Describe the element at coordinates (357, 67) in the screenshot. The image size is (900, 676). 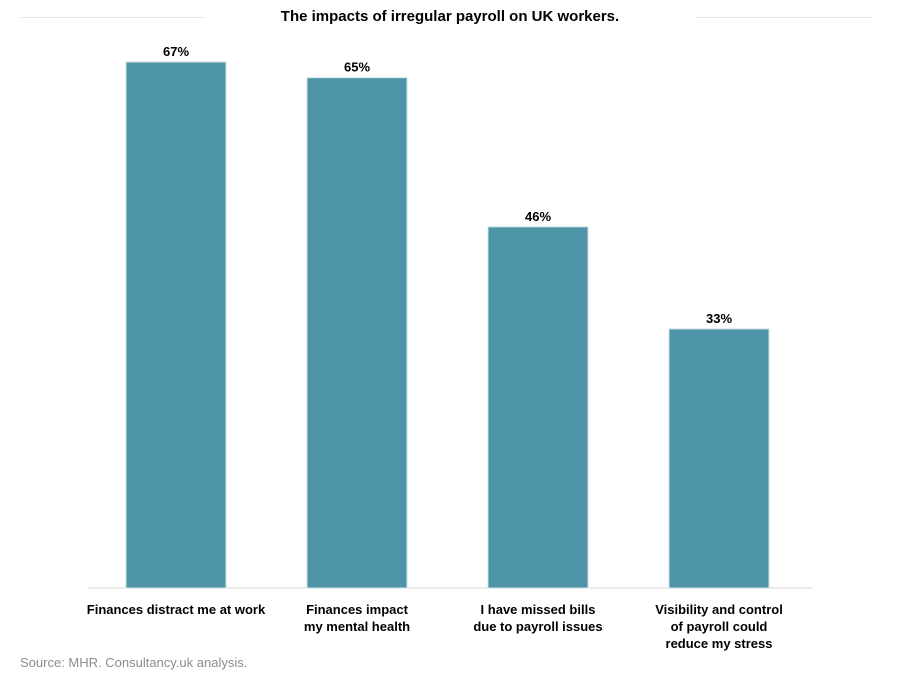
I see `data-label-2: 65%` at that location.